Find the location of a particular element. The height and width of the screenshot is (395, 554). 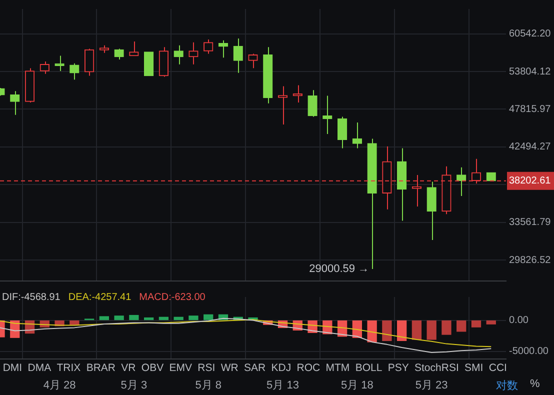

series-label: MACD:-623.00 is located at coordinates (172, 297).